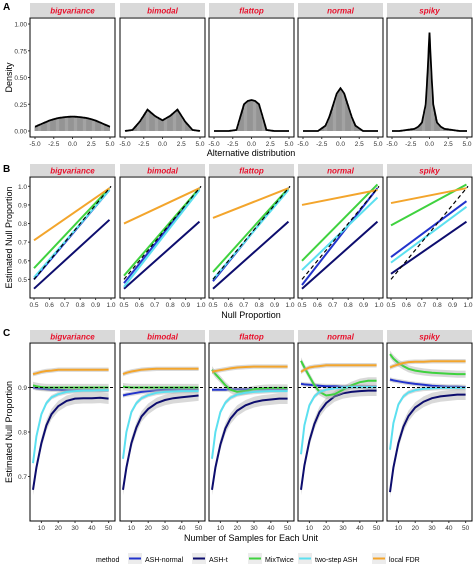 Image resolution: width=474 pixels, height=568 pixels. What do you see at coordinates (404, 560) in the screenshot?
I see `legend-label: local FDR` at bounding box center [404, 560].